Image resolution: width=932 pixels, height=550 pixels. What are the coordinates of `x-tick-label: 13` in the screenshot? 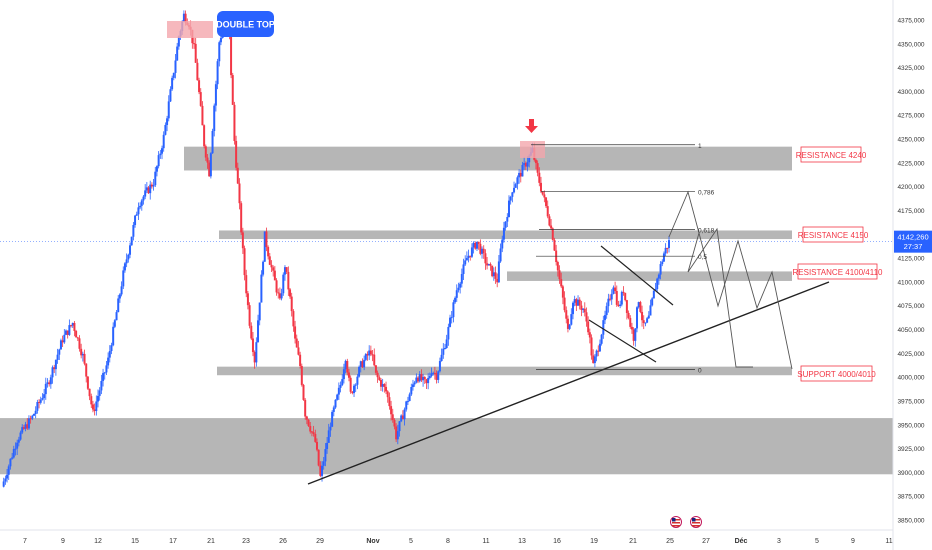 It's located at (522, 541).